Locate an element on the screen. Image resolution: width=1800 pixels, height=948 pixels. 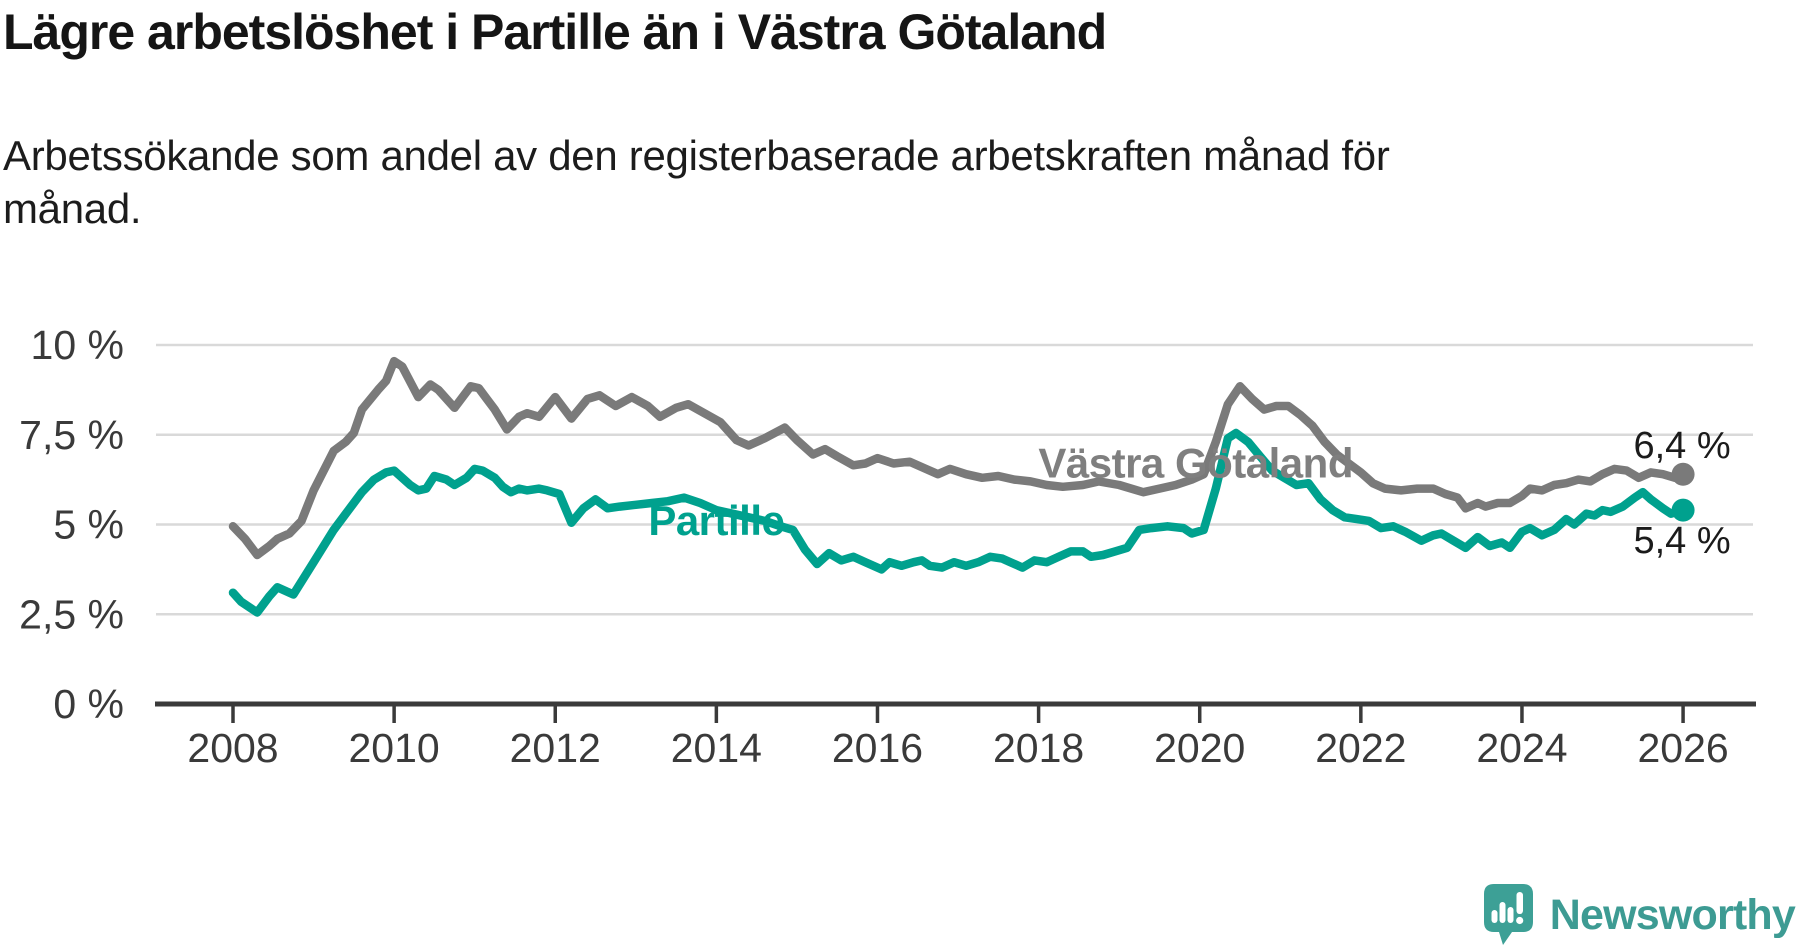
y-axis-label: 10 % is located at coordinates (77, 345).